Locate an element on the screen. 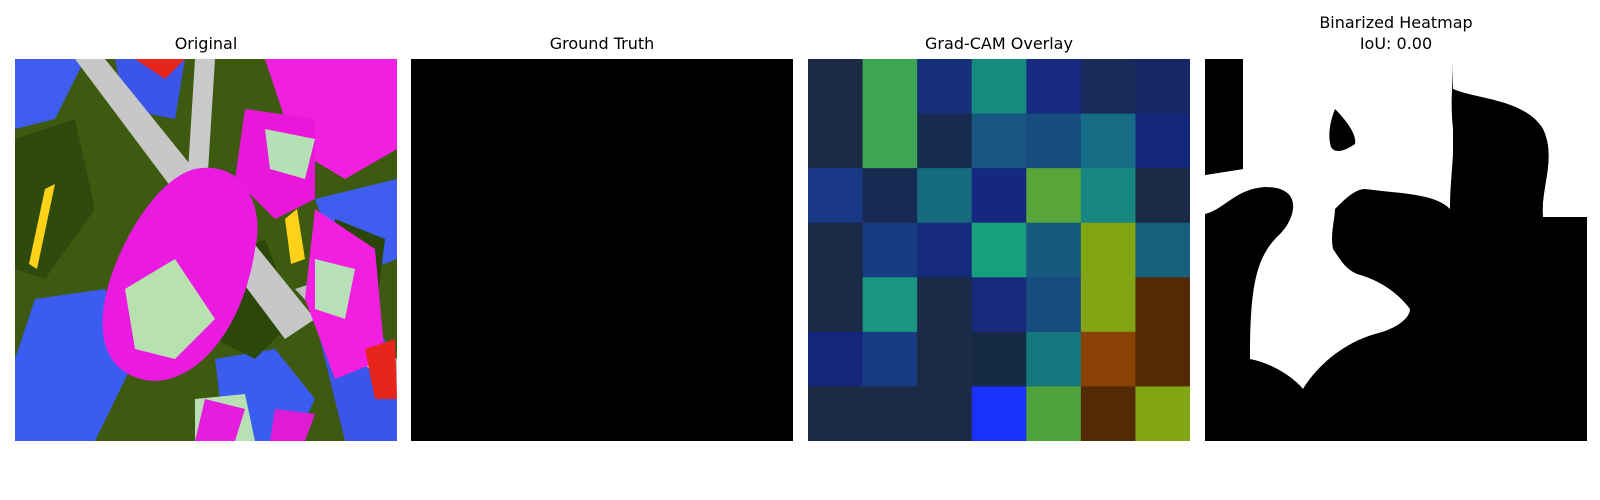  iou-label: IoU: 0.00 is located at coordinates (1396, 43).